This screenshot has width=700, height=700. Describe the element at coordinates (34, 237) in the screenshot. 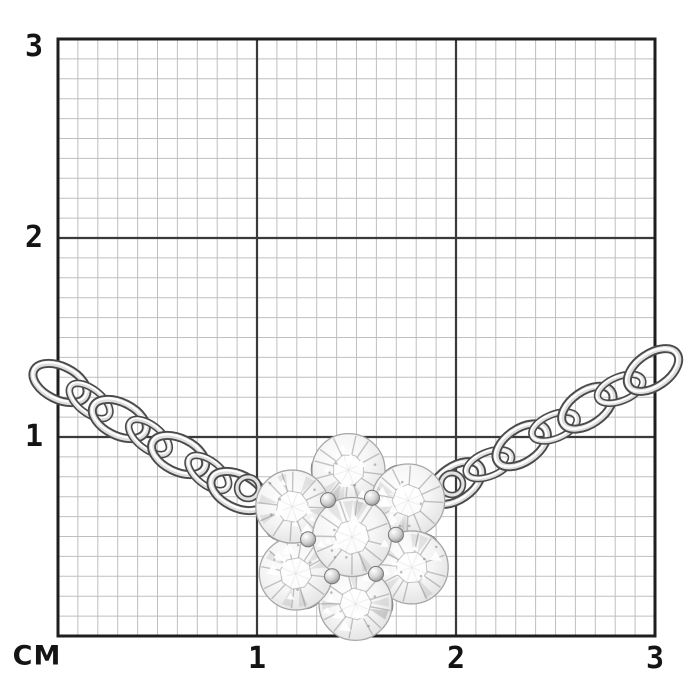

I see `y-tick-label-2: 2` at that location.